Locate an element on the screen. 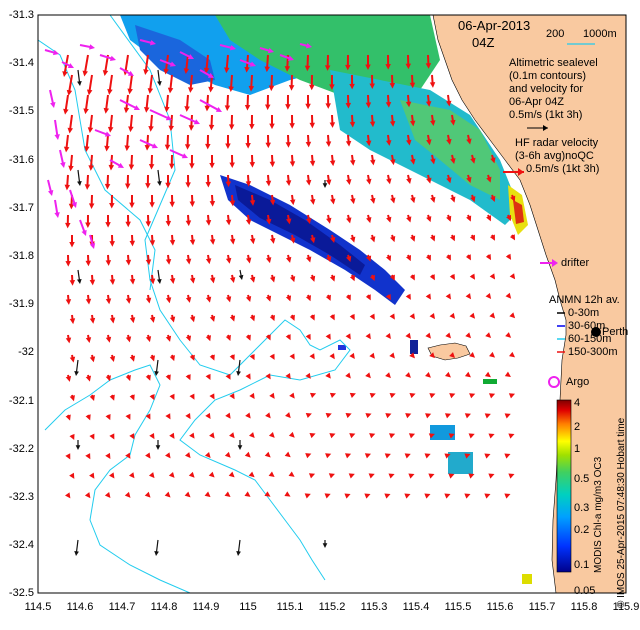 This screenshot has height=630, width=640. argo-label: Argo is located at coordinates (578, 382).